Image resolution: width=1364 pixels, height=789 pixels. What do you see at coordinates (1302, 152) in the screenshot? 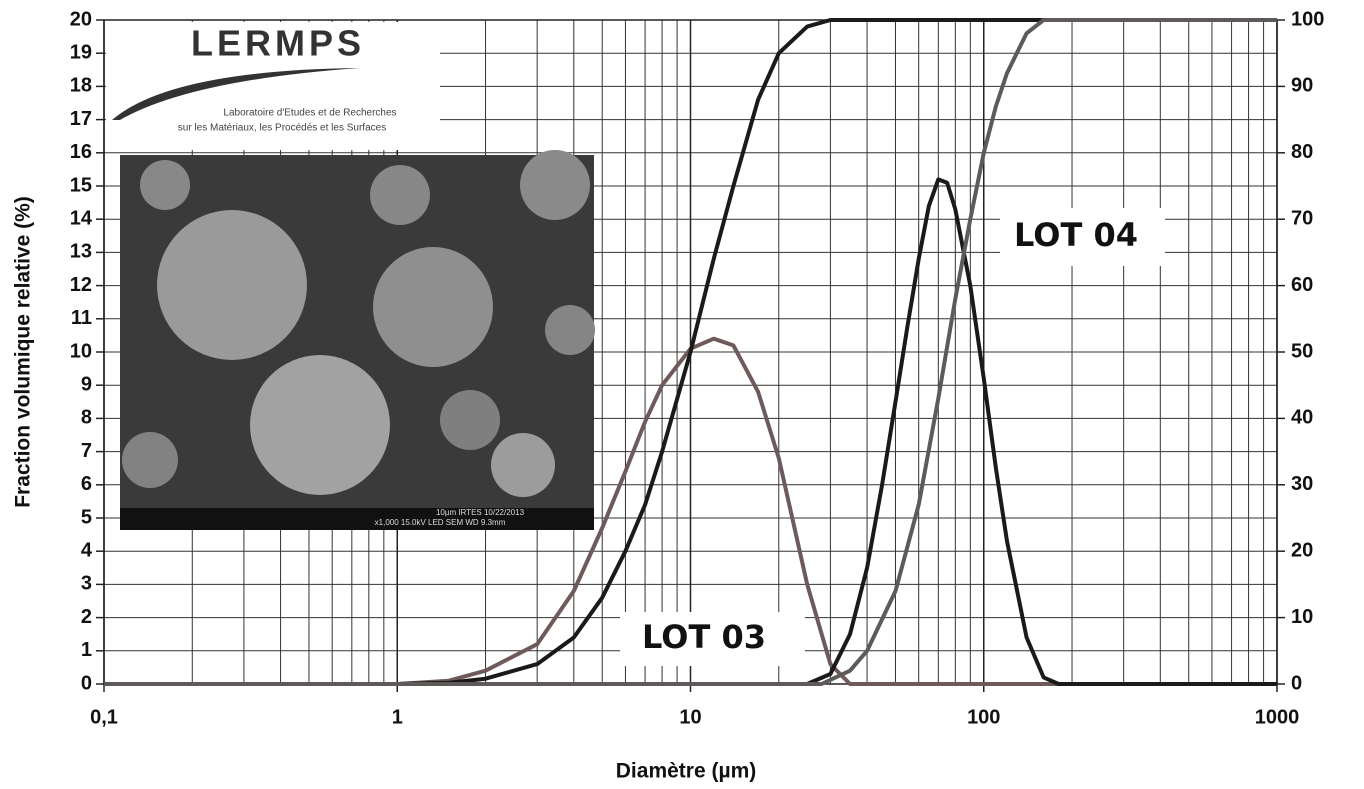
I see `y2-tick-label: 80` at bounding box center [1302, 152].